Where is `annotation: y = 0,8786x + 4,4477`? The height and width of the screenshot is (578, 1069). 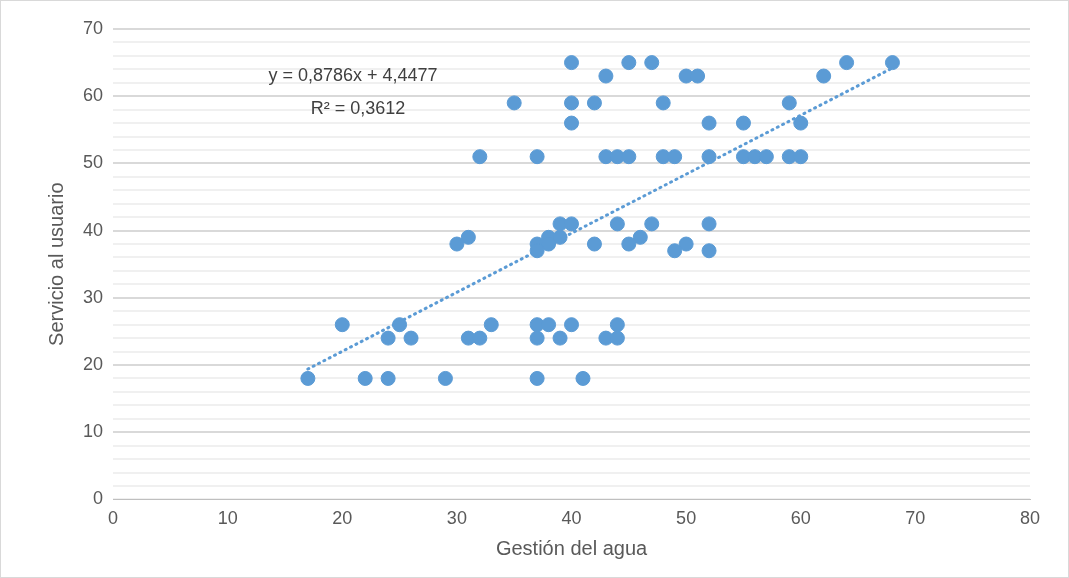 annotation: y = 0,8786x + 4,4477 is located at coordinates (353, 75).